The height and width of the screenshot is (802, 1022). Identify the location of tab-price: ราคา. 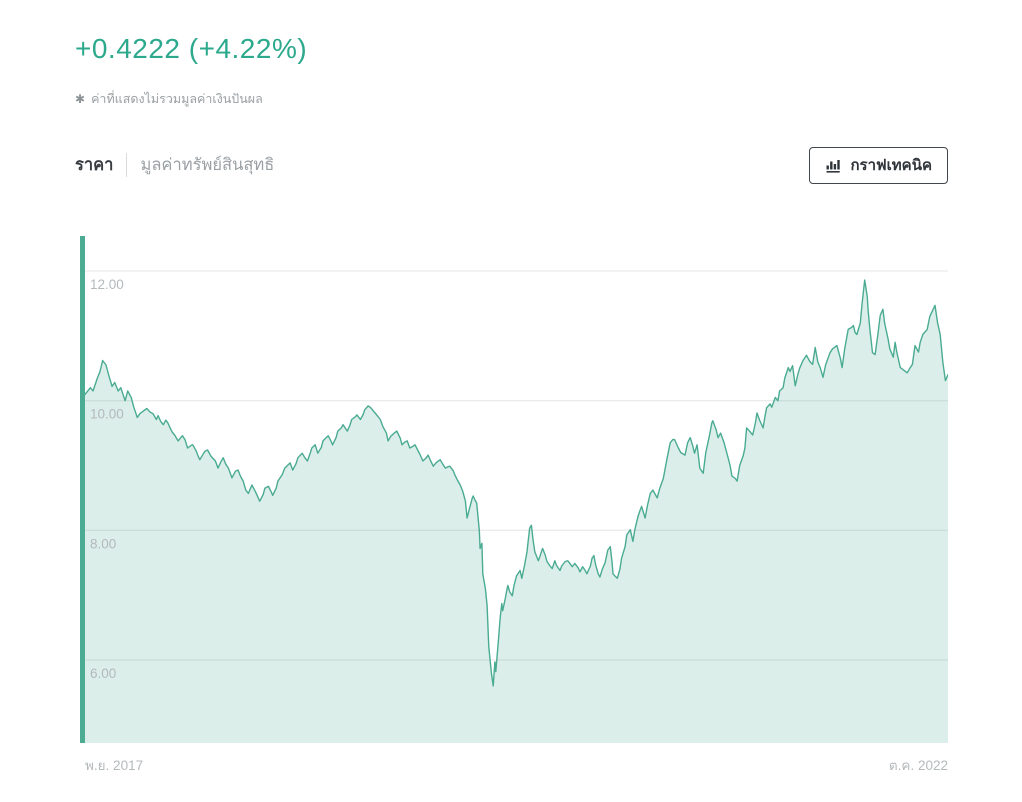
(94, 165).